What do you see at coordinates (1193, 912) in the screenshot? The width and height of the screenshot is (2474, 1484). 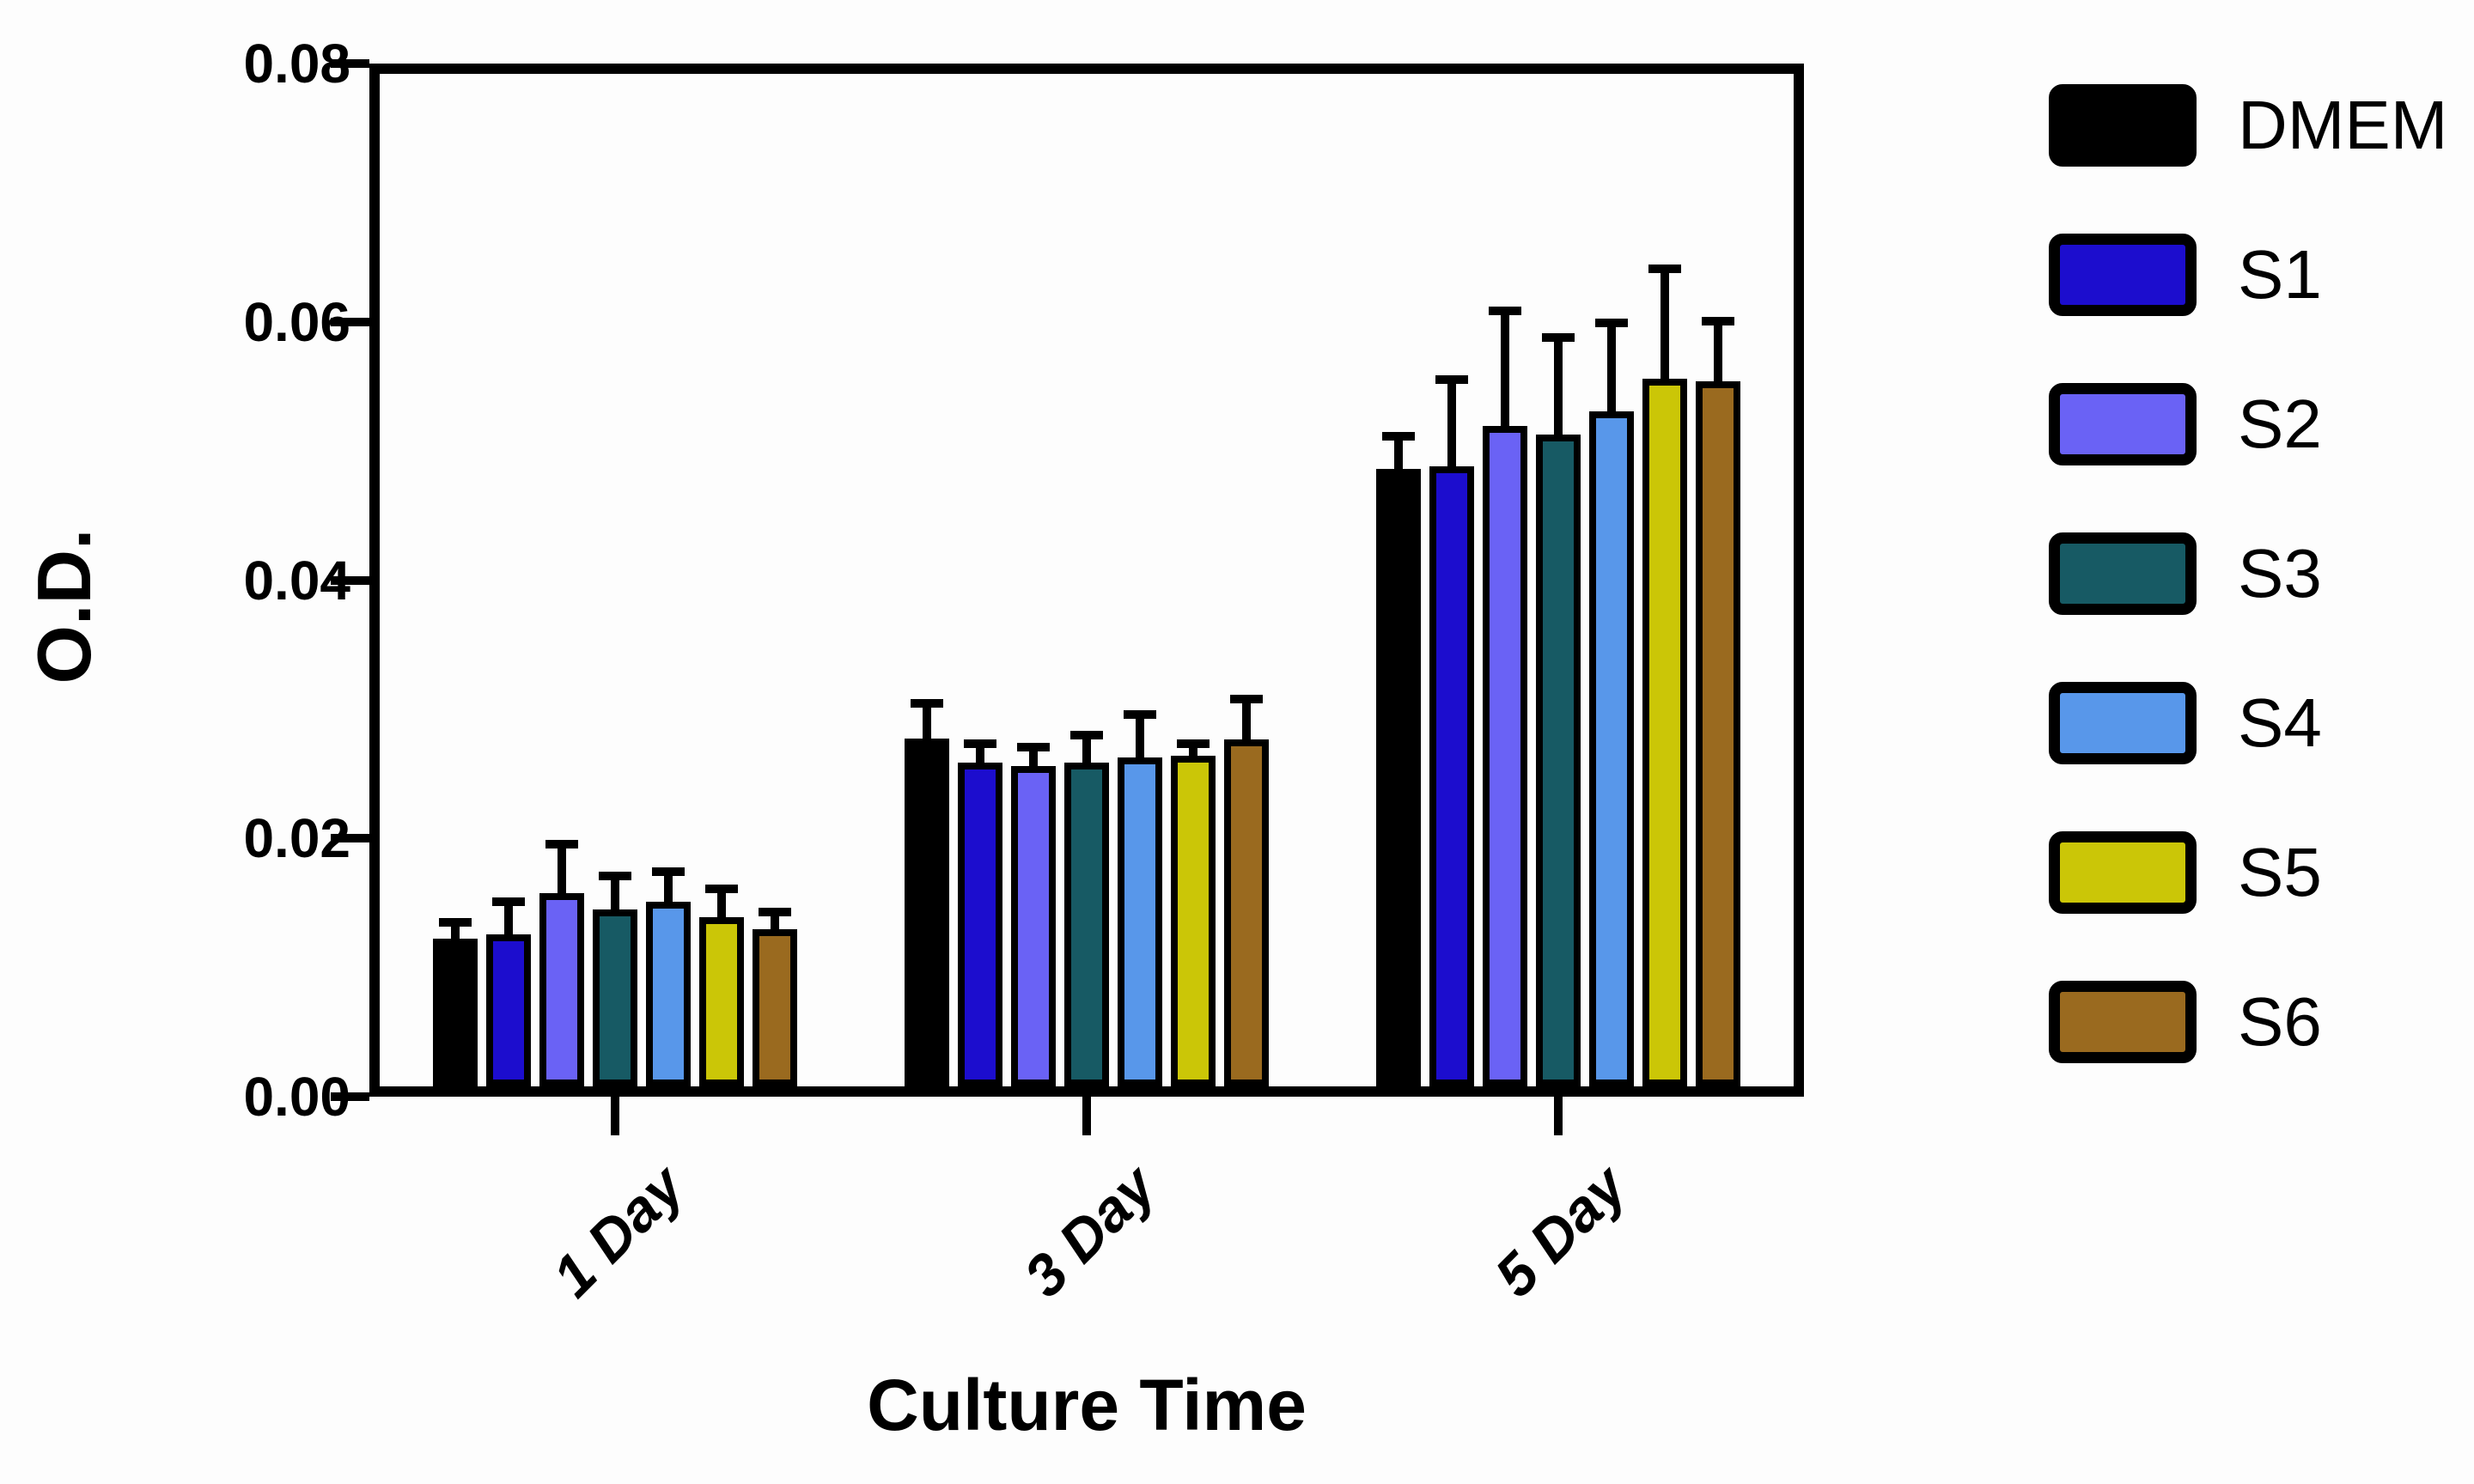 I see `bar-s5-3-day` at bounding box center [1193, 912].